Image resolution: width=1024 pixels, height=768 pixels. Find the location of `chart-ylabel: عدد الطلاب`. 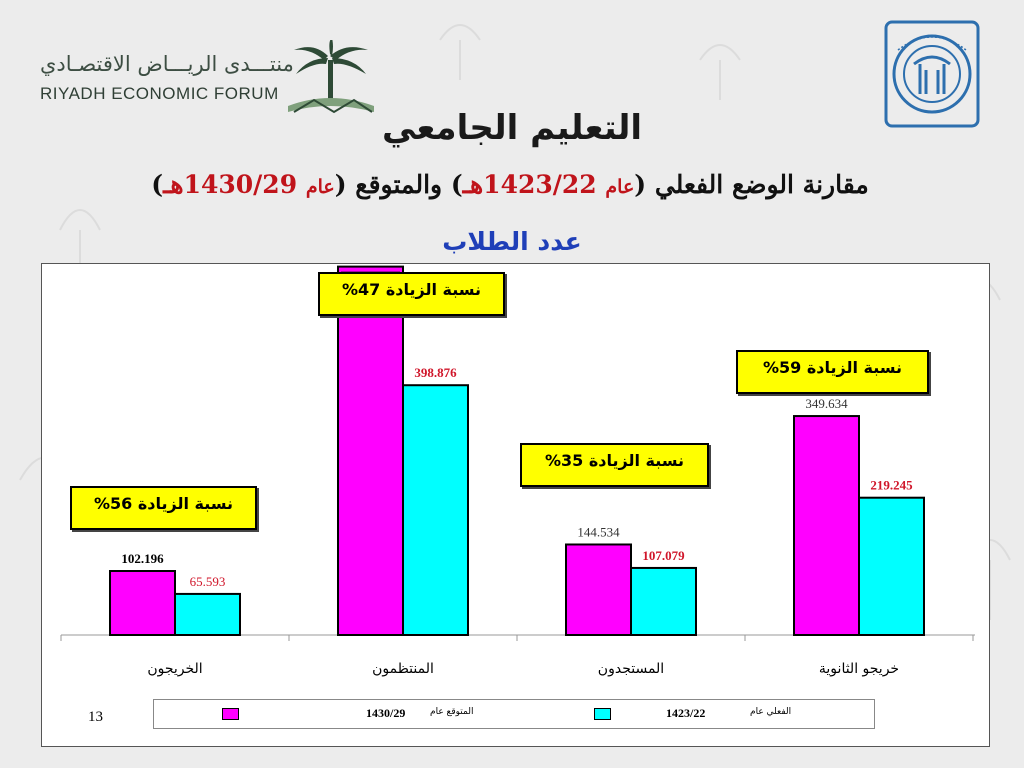

chart-ylabel: عدد الطلاب is located at coordinates (512, 241).